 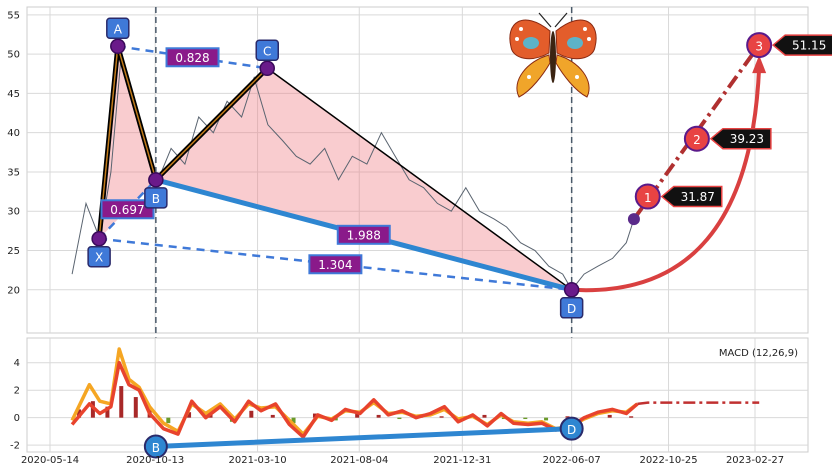 I want to click on x-tick: 2022-10-25, so click(x=668, y=460).